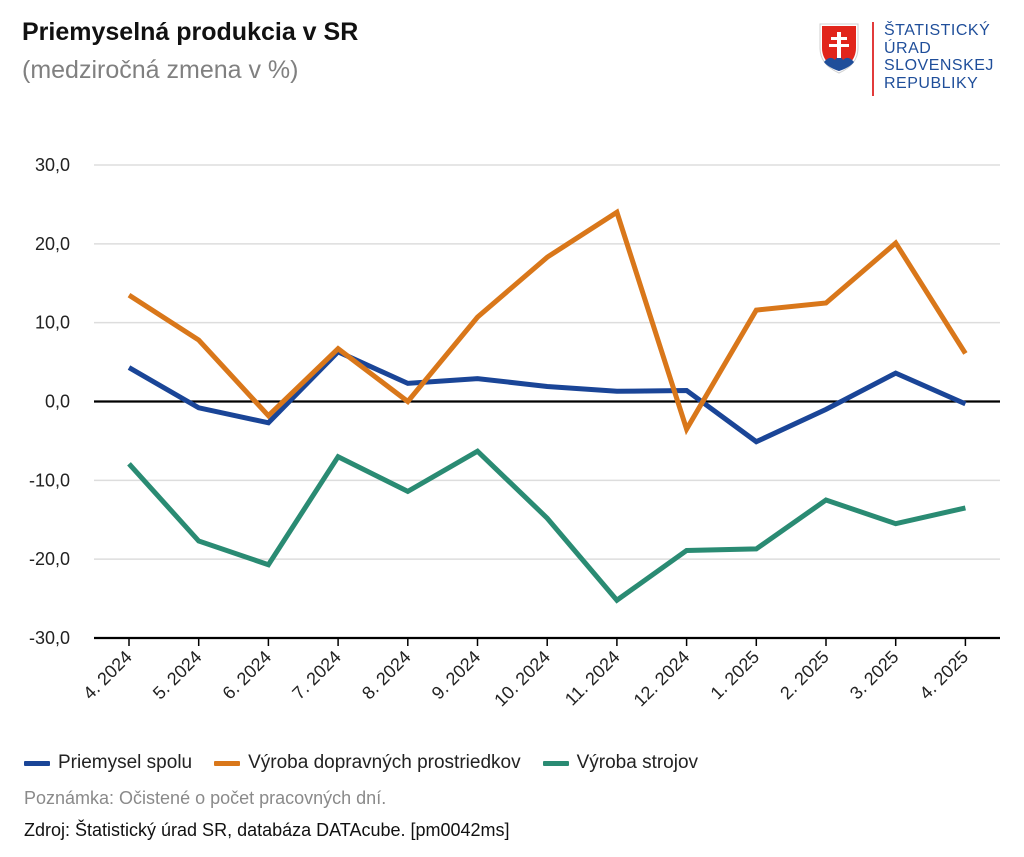  Describe the element at coordinates (49, 480) in the screenshot. I see `y-tick-label: -10,0` at that location.